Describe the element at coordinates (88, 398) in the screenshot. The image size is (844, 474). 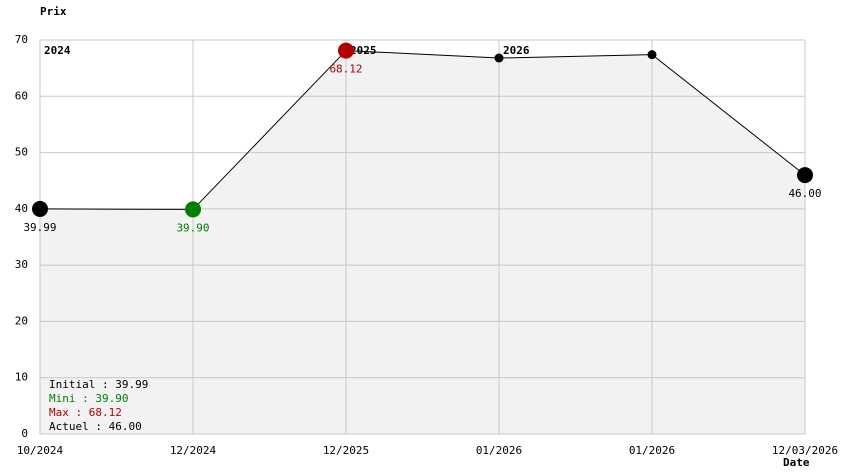
I see `legend-entry: Mini : 39.90` at that location.